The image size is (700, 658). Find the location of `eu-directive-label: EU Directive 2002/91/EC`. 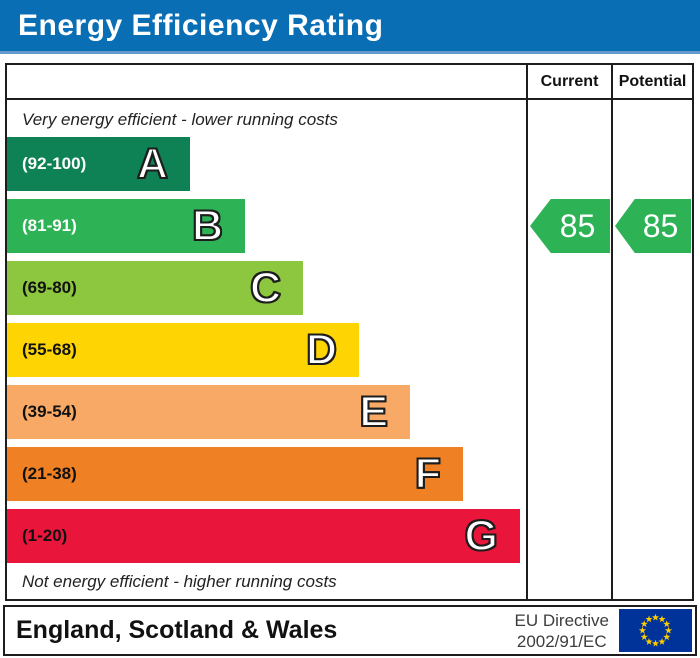

eu-directive-label: EU Directive 2002/91/EC is located at coordinates (567, 631).